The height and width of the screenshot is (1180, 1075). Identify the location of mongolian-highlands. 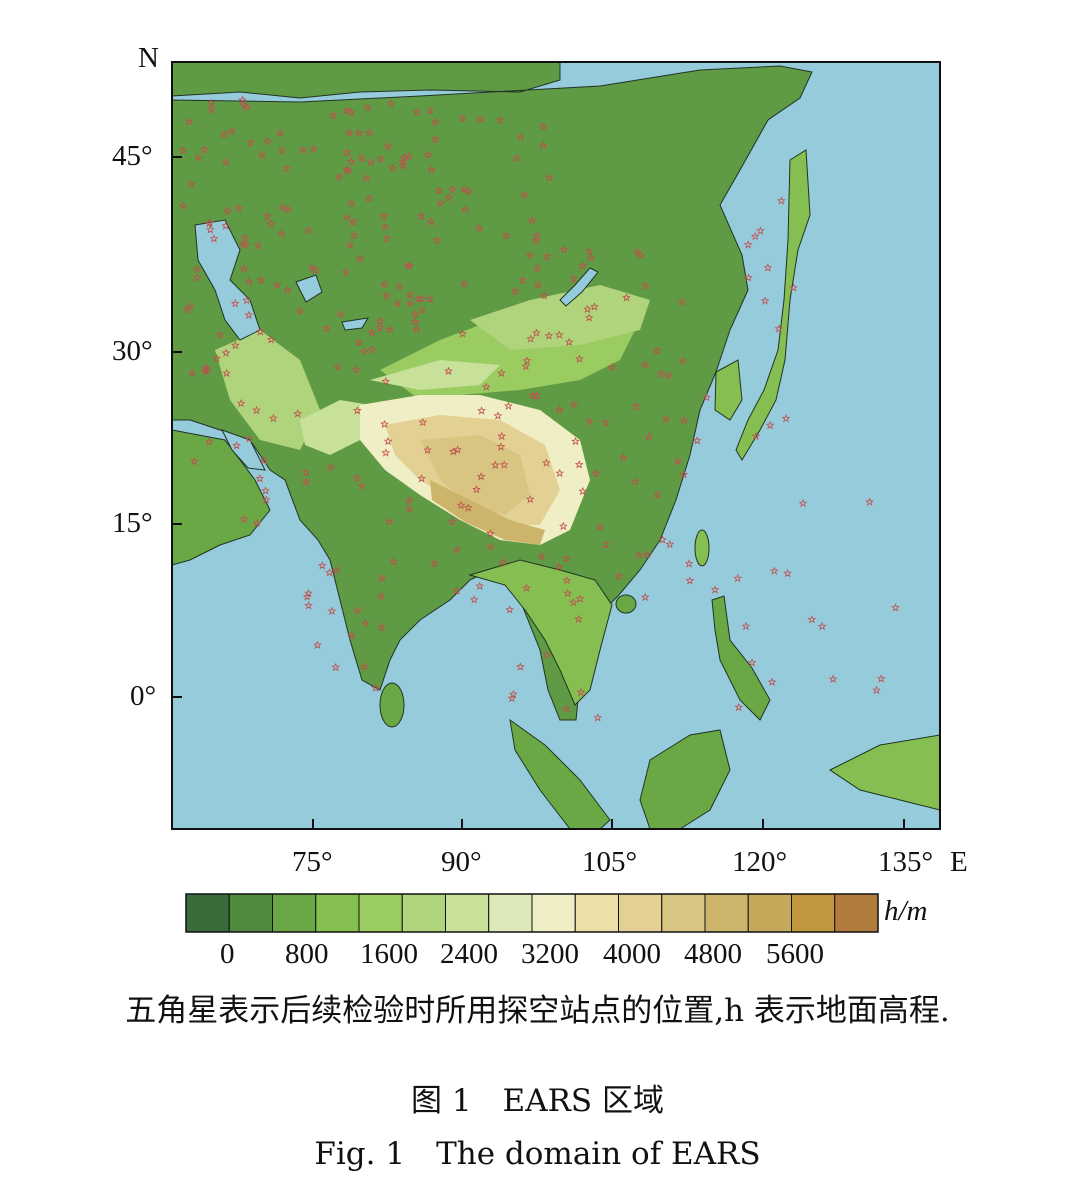
(560, 317).